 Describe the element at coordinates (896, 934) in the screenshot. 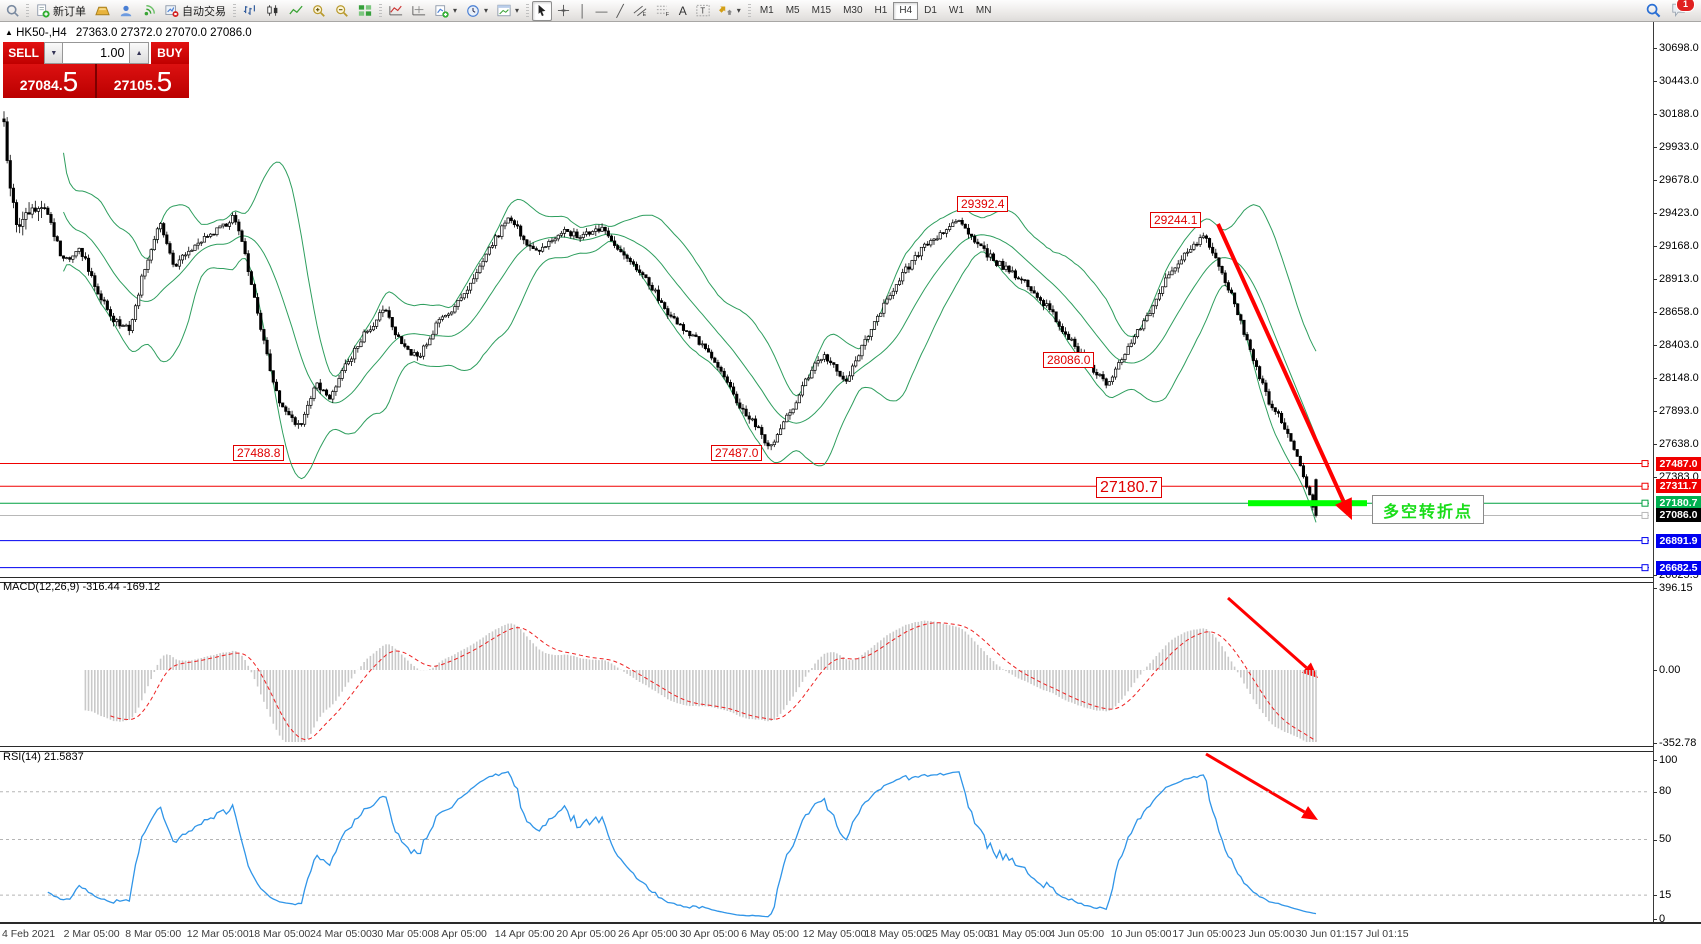

I see `time-axis-label: 18 May 05:00` at that location.